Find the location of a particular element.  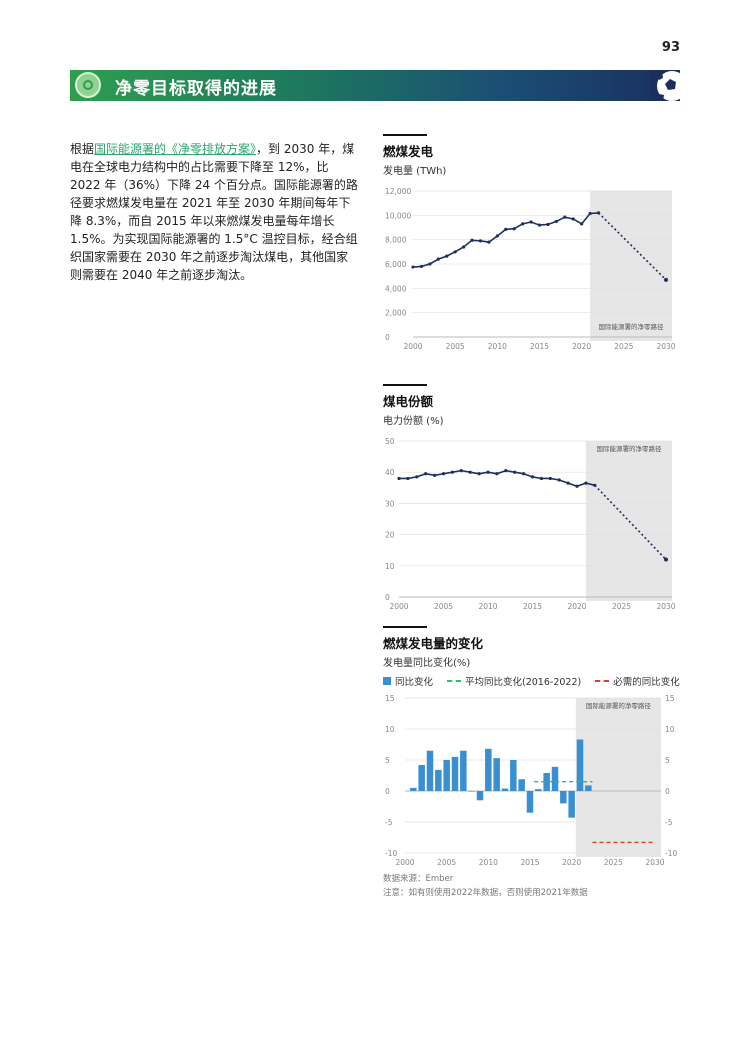

y-tick-label: -10 is located at coordinates (391, 853).